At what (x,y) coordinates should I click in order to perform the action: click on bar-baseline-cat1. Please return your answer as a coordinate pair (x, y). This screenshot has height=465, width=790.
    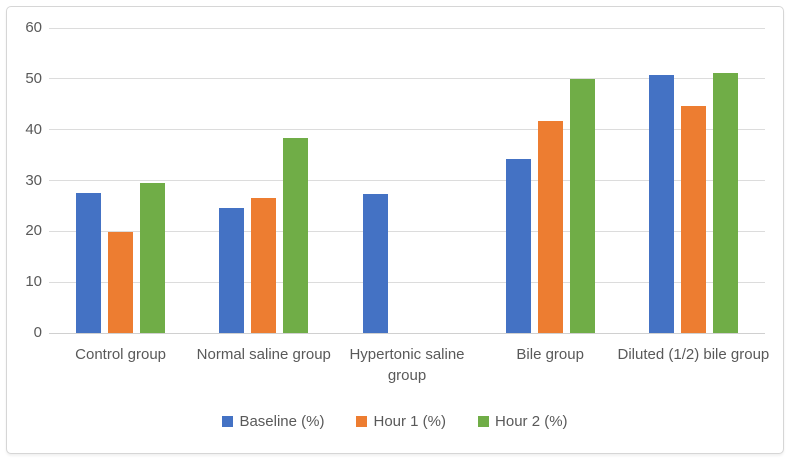
    Looking at the image, I should click on (89, 263).